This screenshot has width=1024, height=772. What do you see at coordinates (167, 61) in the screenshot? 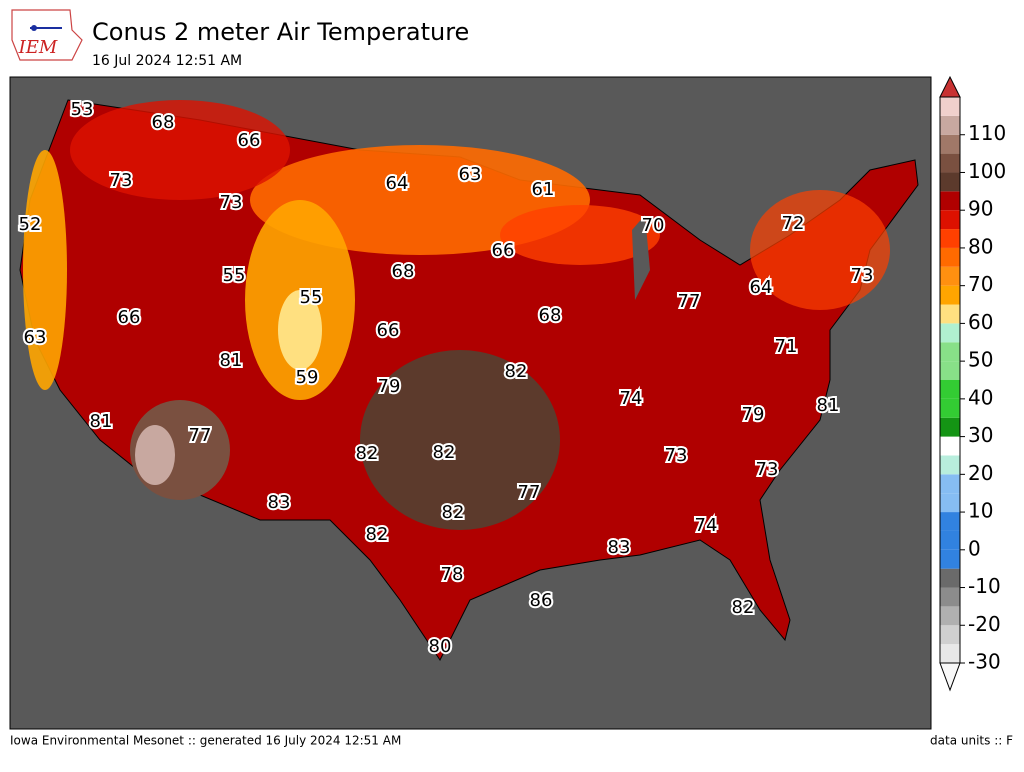
I see `subtitle: 16 Jul 2024 12:51 AM` at bounding box center [167, 61].